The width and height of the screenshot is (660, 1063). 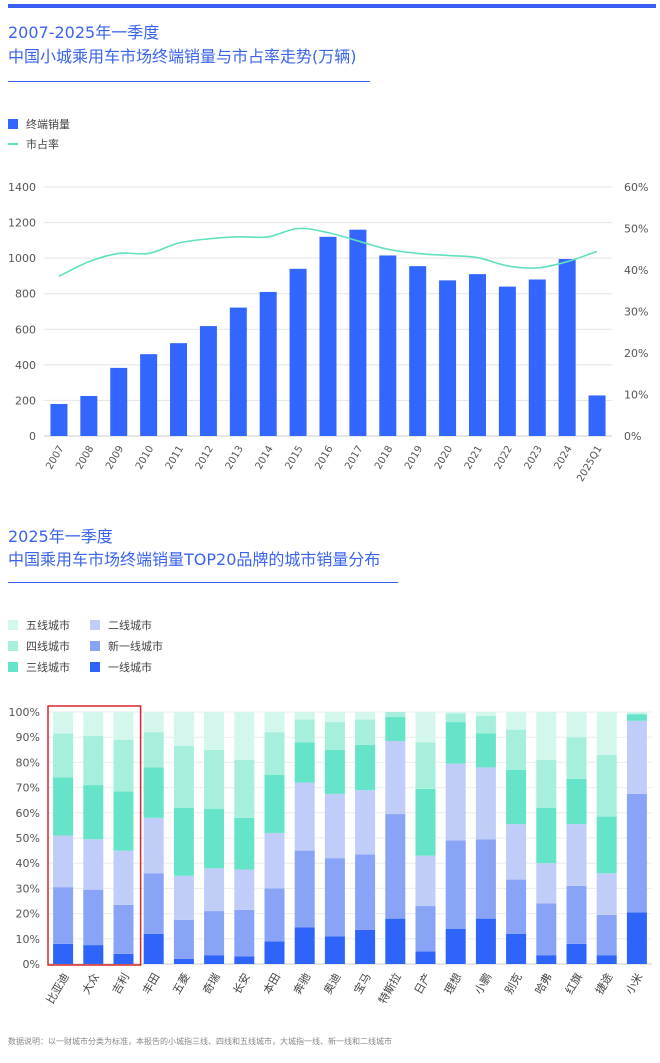 I want to click on x-tick-label: 2025Q1, so click(x=589, y=464).